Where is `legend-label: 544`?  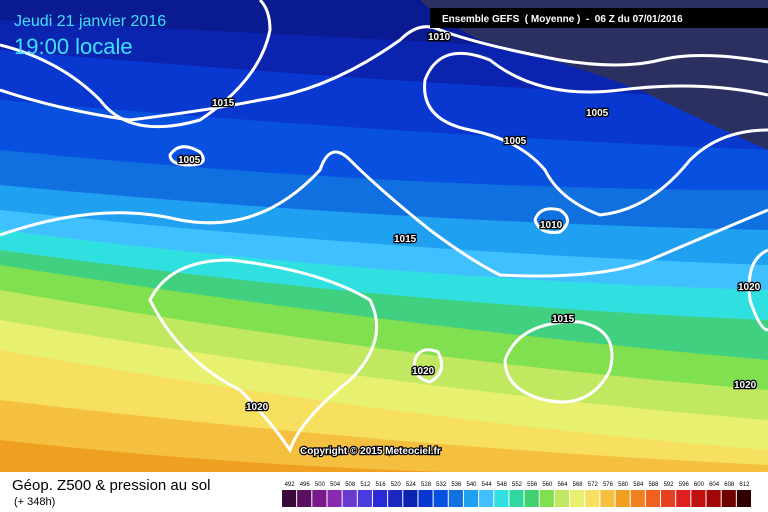 legend-label: 544 is located at coordinates (487, 485).